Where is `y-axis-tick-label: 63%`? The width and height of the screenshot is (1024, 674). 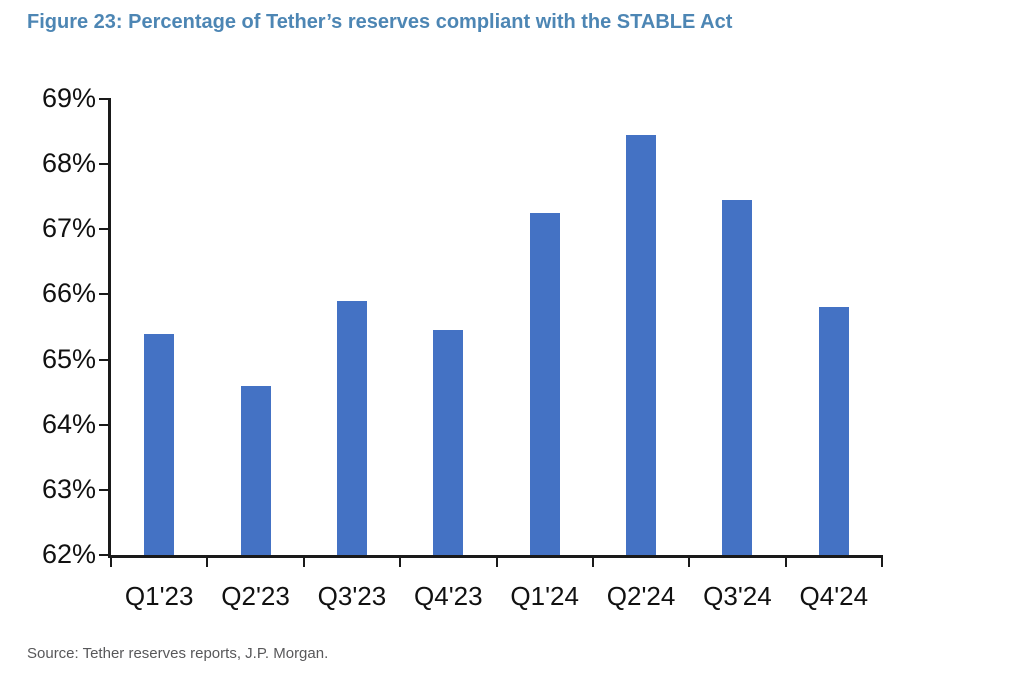
y-axis-tick-label: 63% is located at coordinates (68, 488).